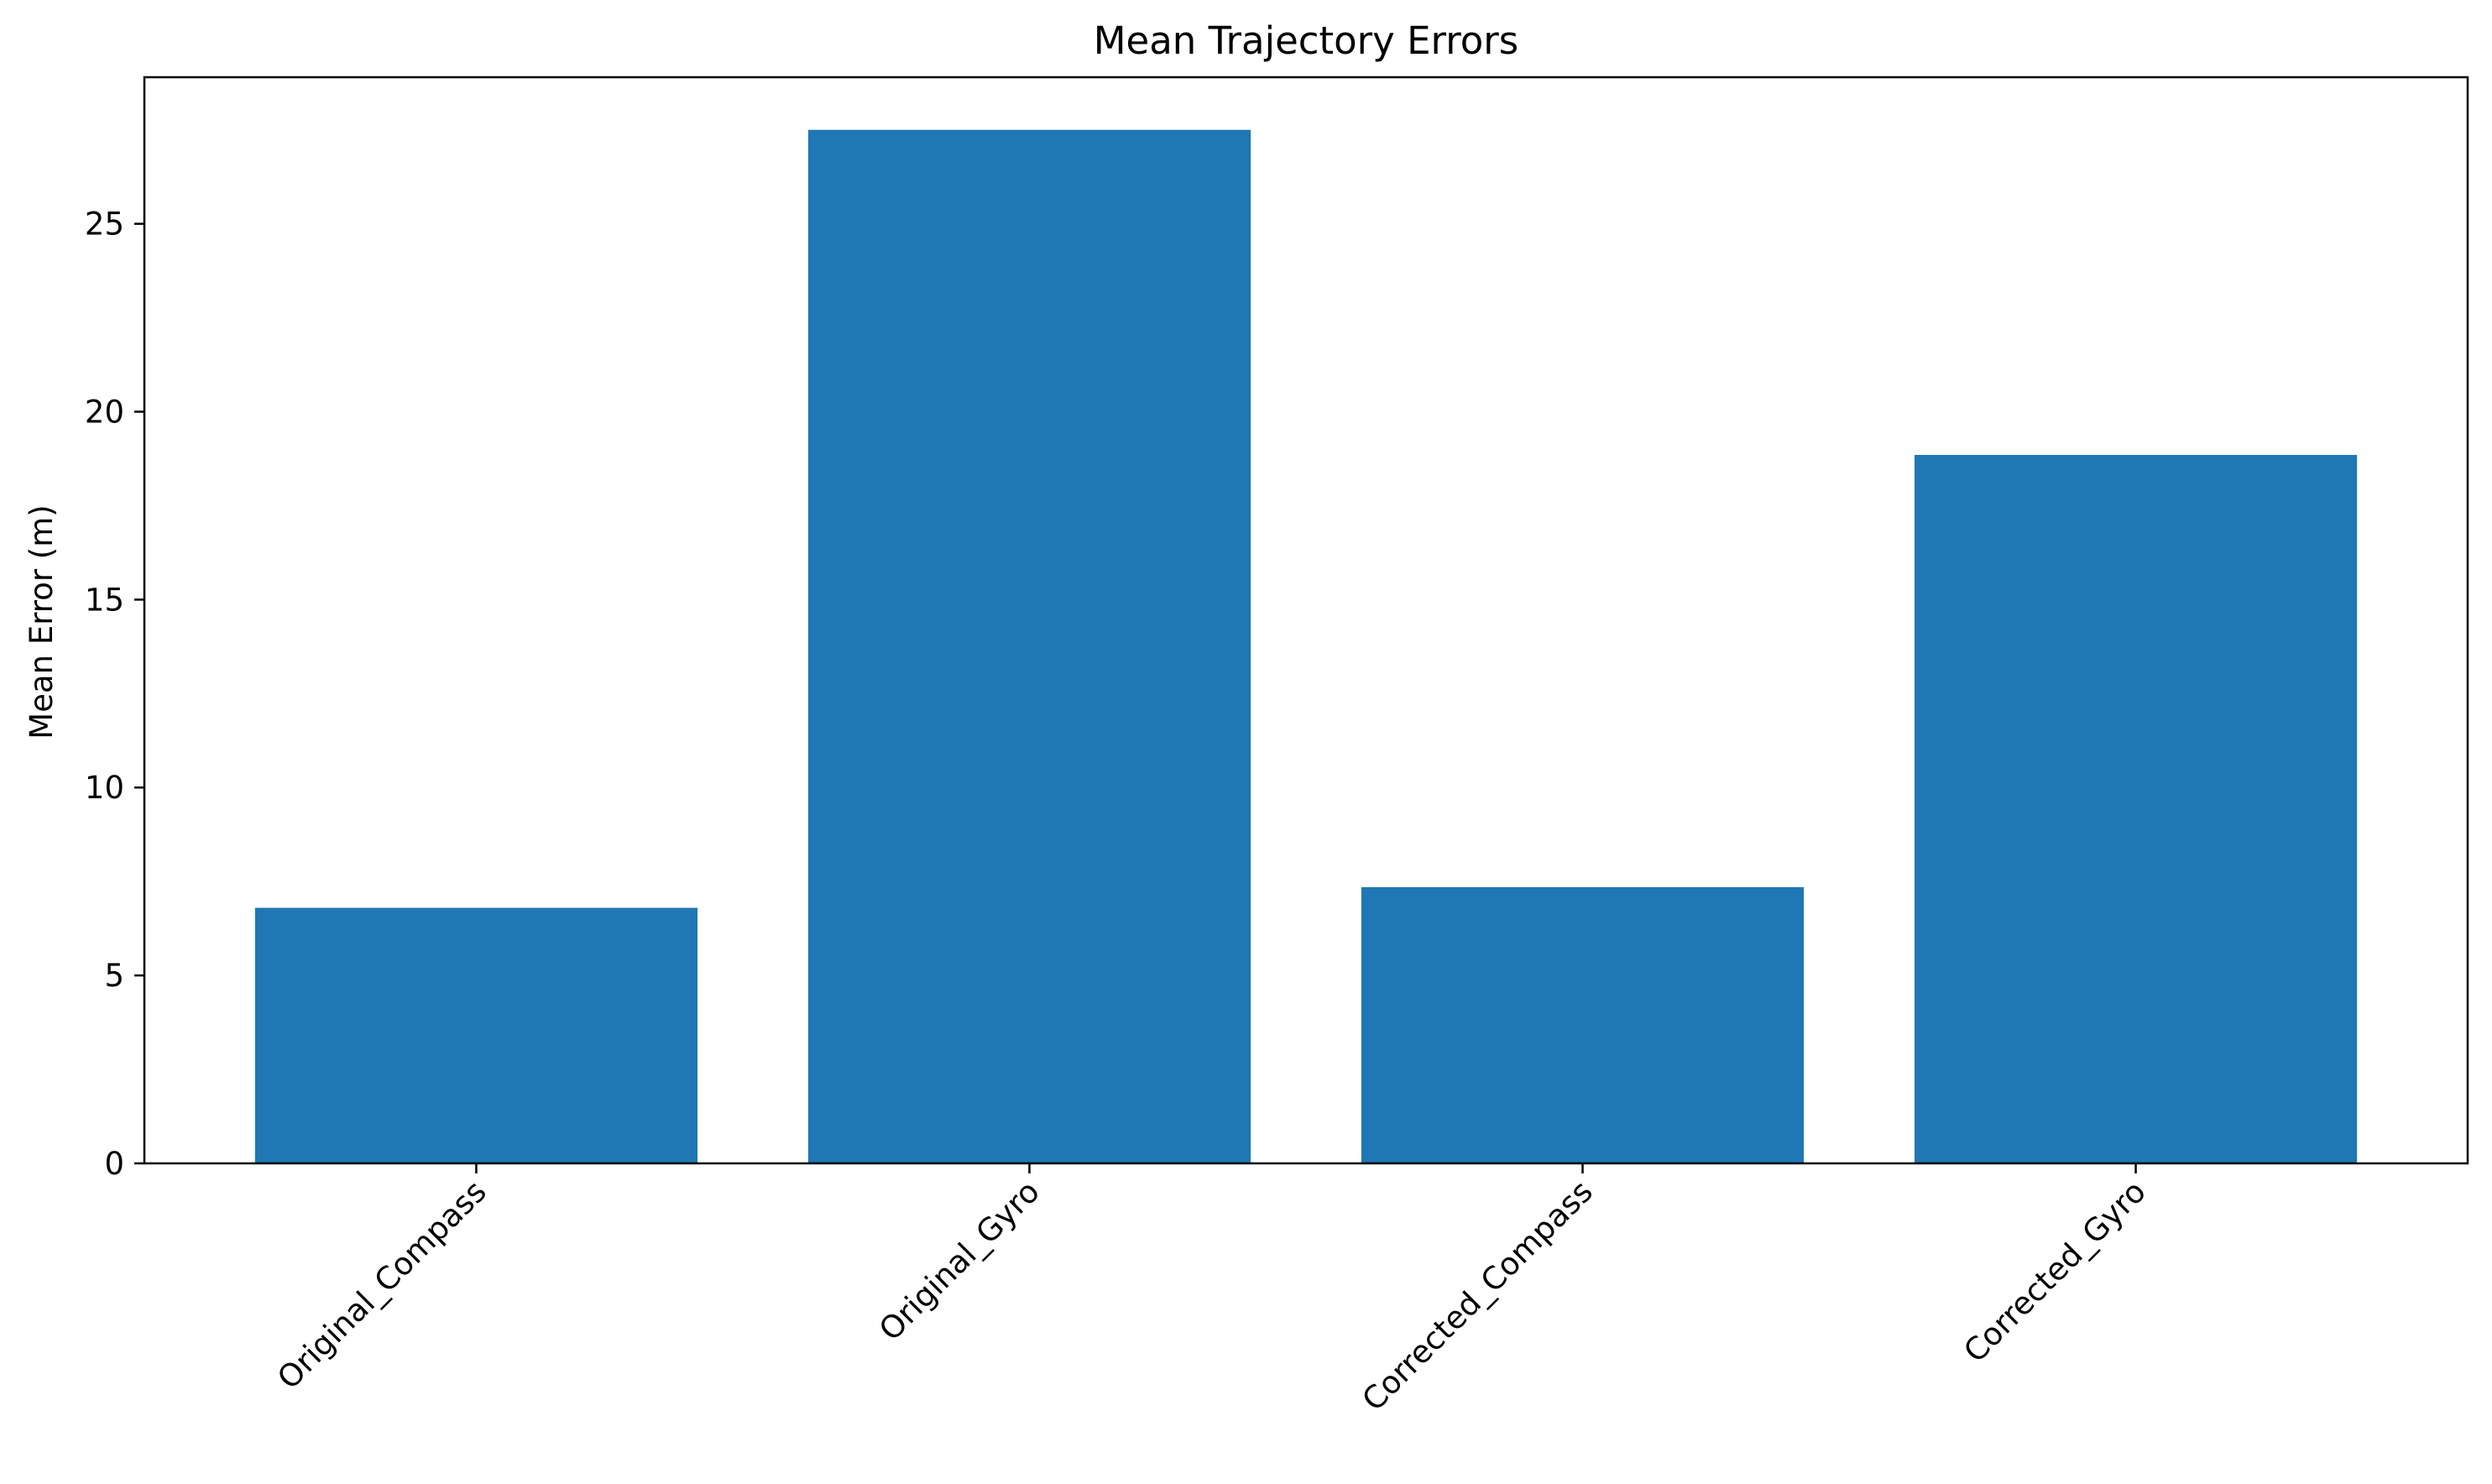 The height and width of the screenshot is (1484, 2492). I want to click on x-tick-label: Corrected_Compass, so click(1478, 1295).